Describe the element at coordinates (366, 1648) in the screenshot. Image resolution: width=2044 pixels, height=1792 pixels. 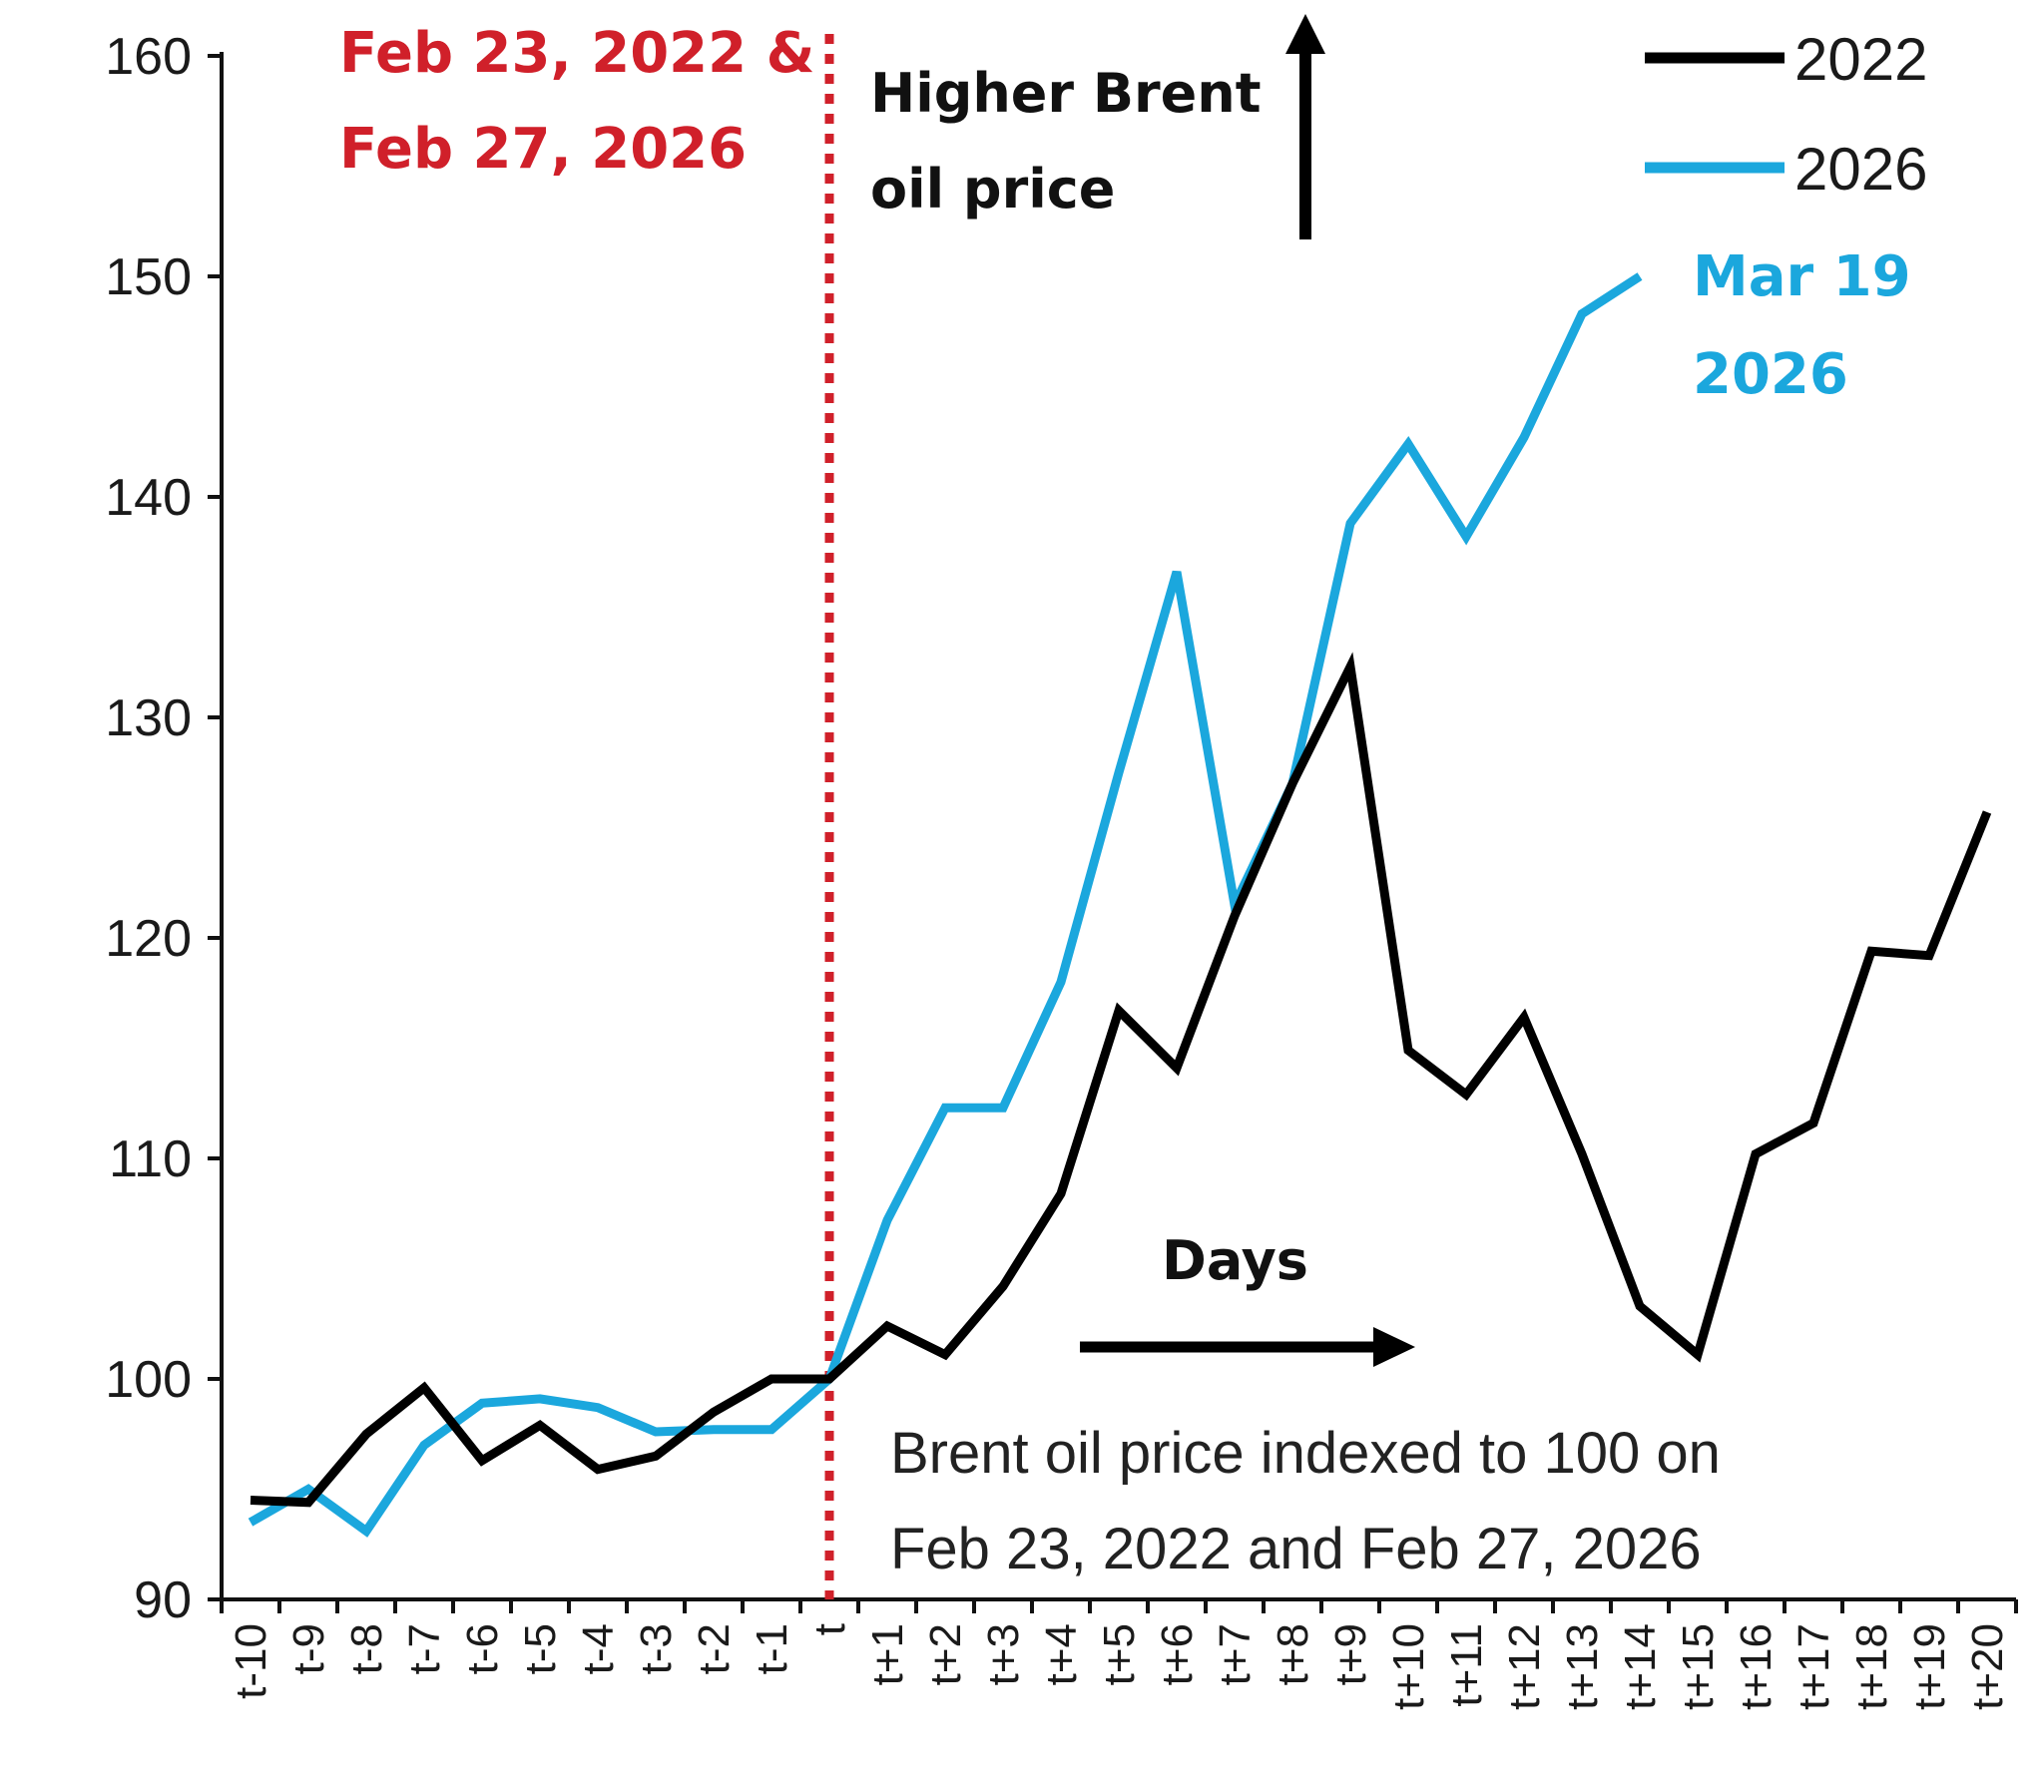
I see `x-tick-label: t-8` at that location.